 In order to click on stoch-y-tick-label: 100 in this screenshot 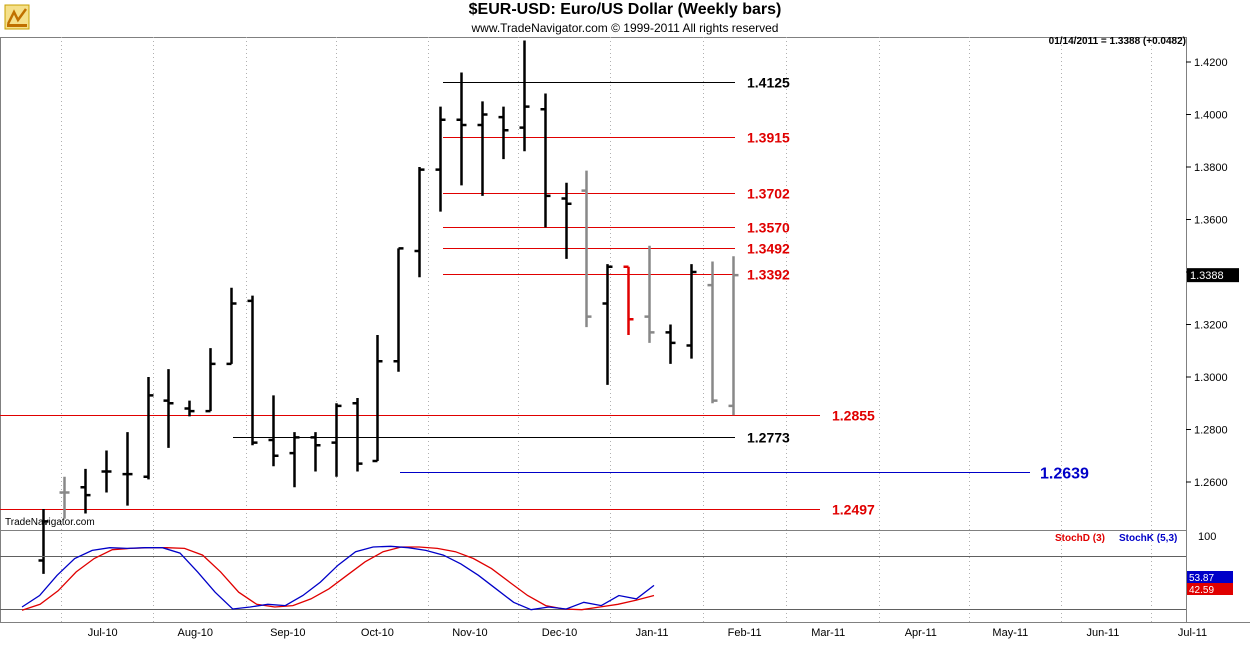, I will do `click(1207, 537)`.